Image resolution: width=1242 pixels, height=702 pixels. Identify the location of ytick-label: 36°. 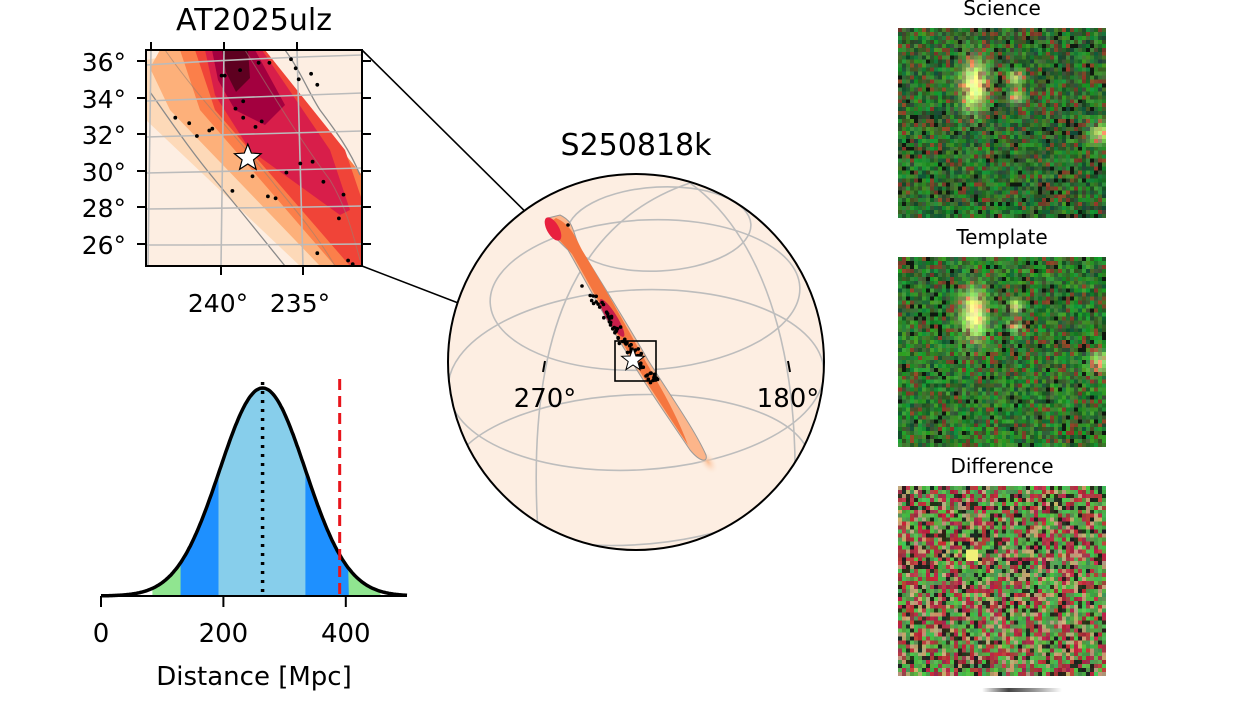
(104, 62).